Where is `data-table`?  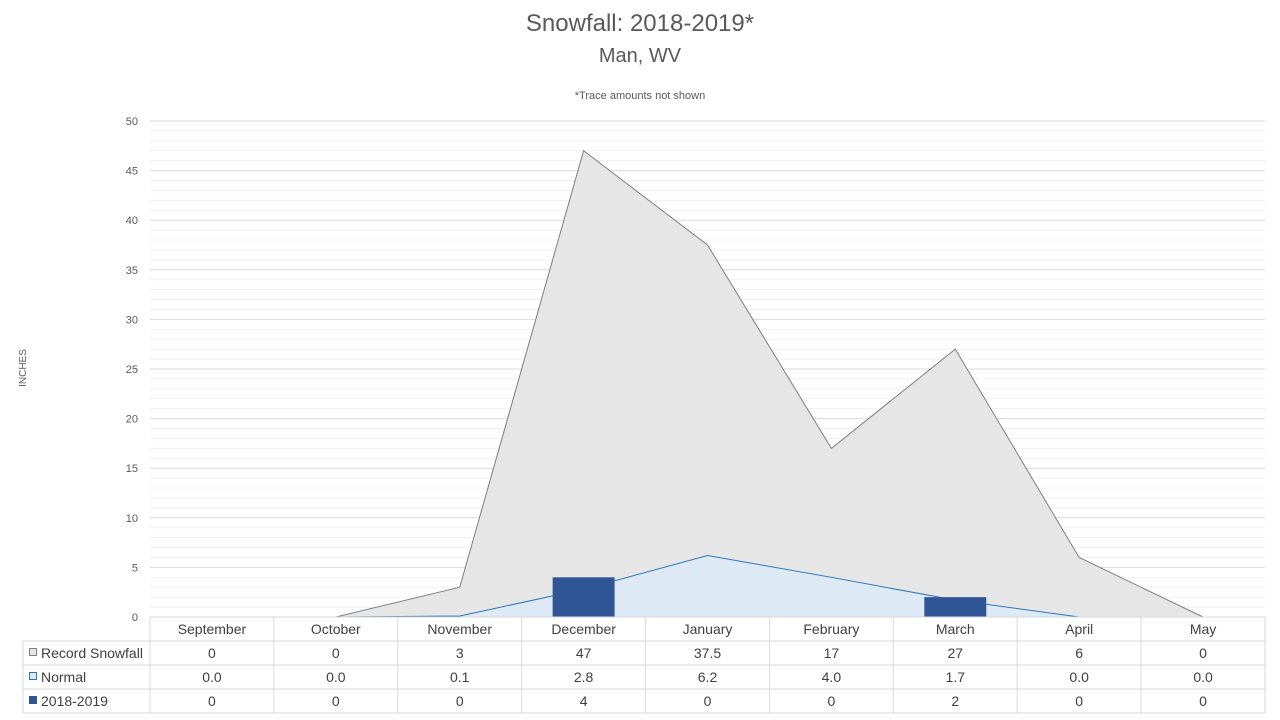 data-table is located at coordinates (644, 665).